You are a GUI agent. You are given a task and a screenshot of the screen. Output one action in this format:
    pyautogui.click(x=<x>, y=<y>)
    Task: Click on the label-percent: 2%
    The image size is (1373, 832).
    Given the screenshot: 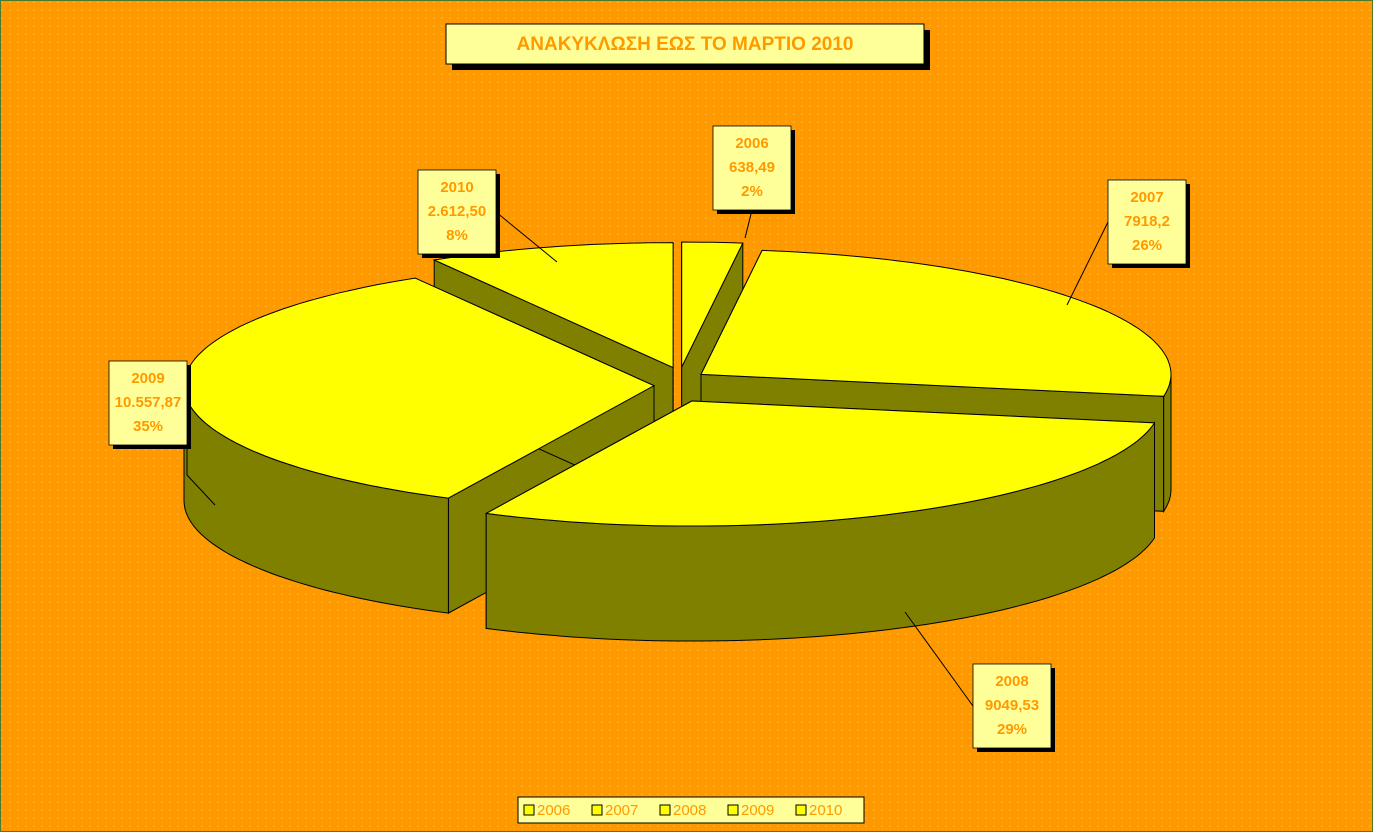 What is the action you would take?
    pyautogui.click(x=752, y=191)
    